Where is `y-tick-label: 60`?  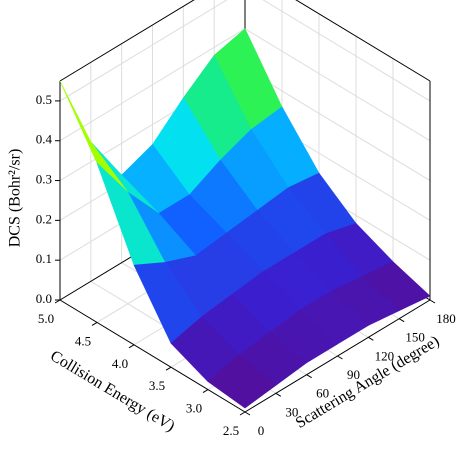 y-tick-label: 60 is located at coordinates (322, 393).